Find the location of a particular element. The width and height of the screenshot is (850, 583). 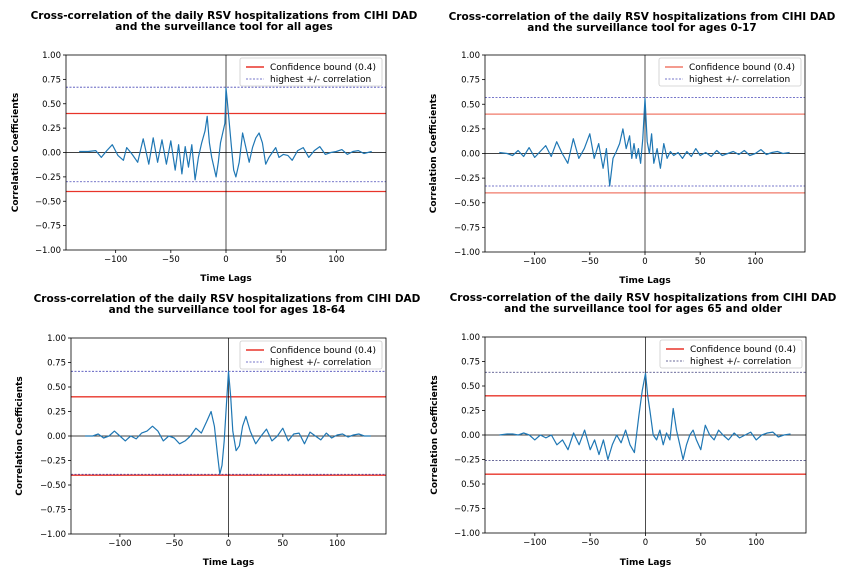

chart-subtitle: and the surveillance tool for ages 18-64 is located at coordinates (227, 310).